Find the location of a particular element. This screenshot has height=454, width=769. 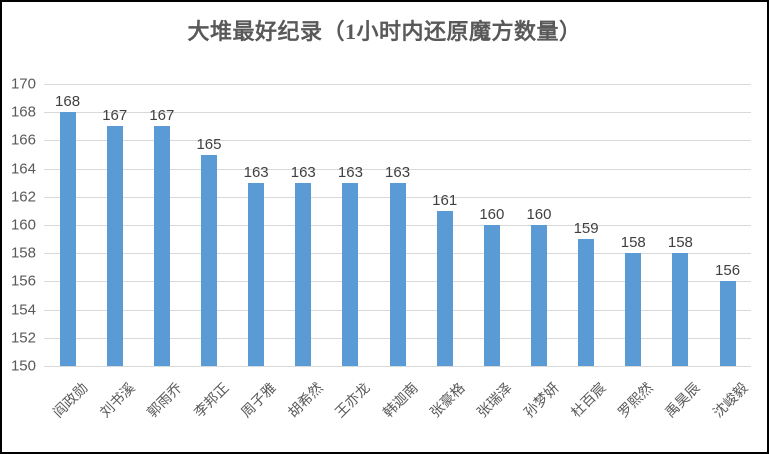

y-tick-label: 152 is located at coordinates (23, 338).